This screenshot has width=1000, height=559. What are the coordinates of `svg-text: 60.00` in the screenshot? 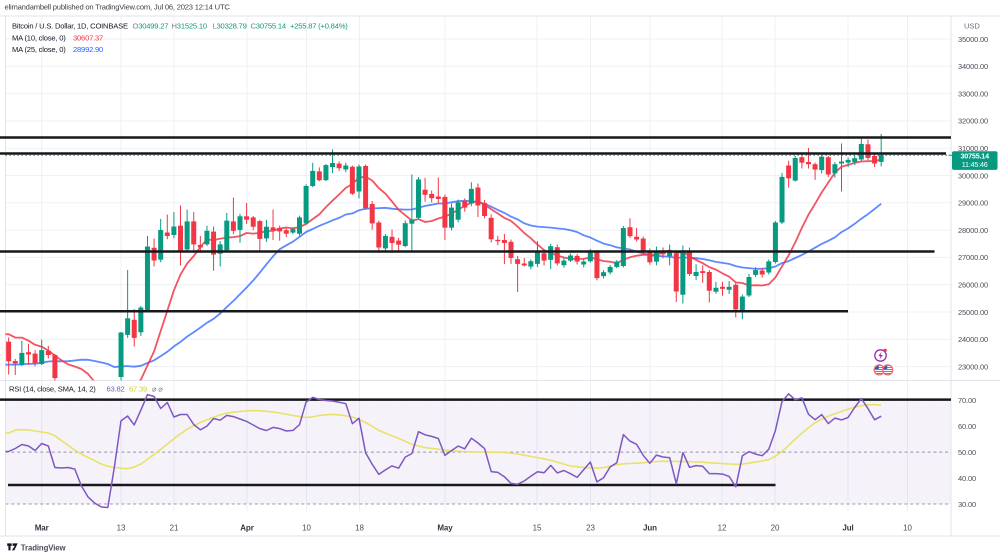 It's located at (967, 426).